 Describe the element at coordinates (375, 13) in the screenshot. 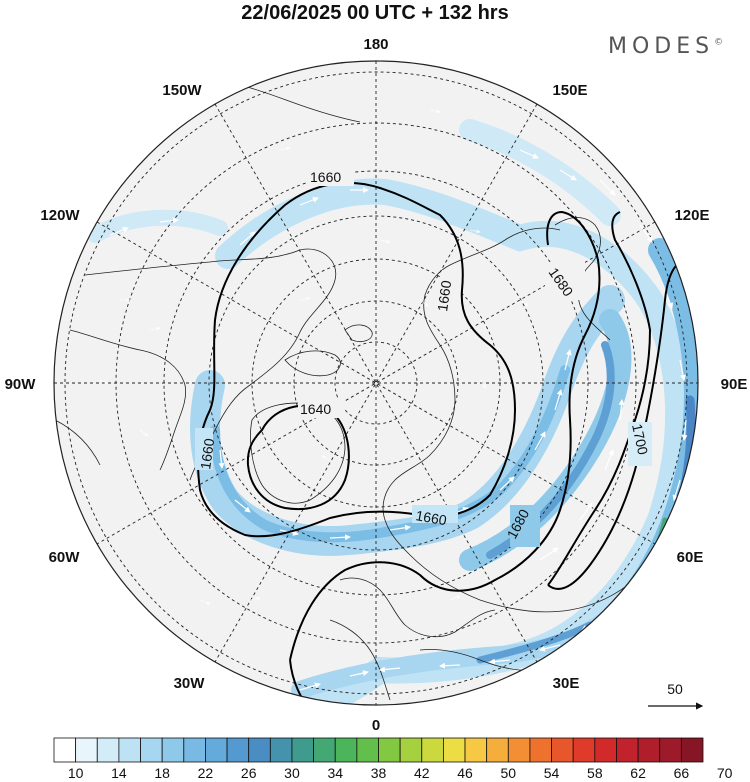

I see `map-title: 22/06/2025 00 UTC + 132 hrs` at that location.